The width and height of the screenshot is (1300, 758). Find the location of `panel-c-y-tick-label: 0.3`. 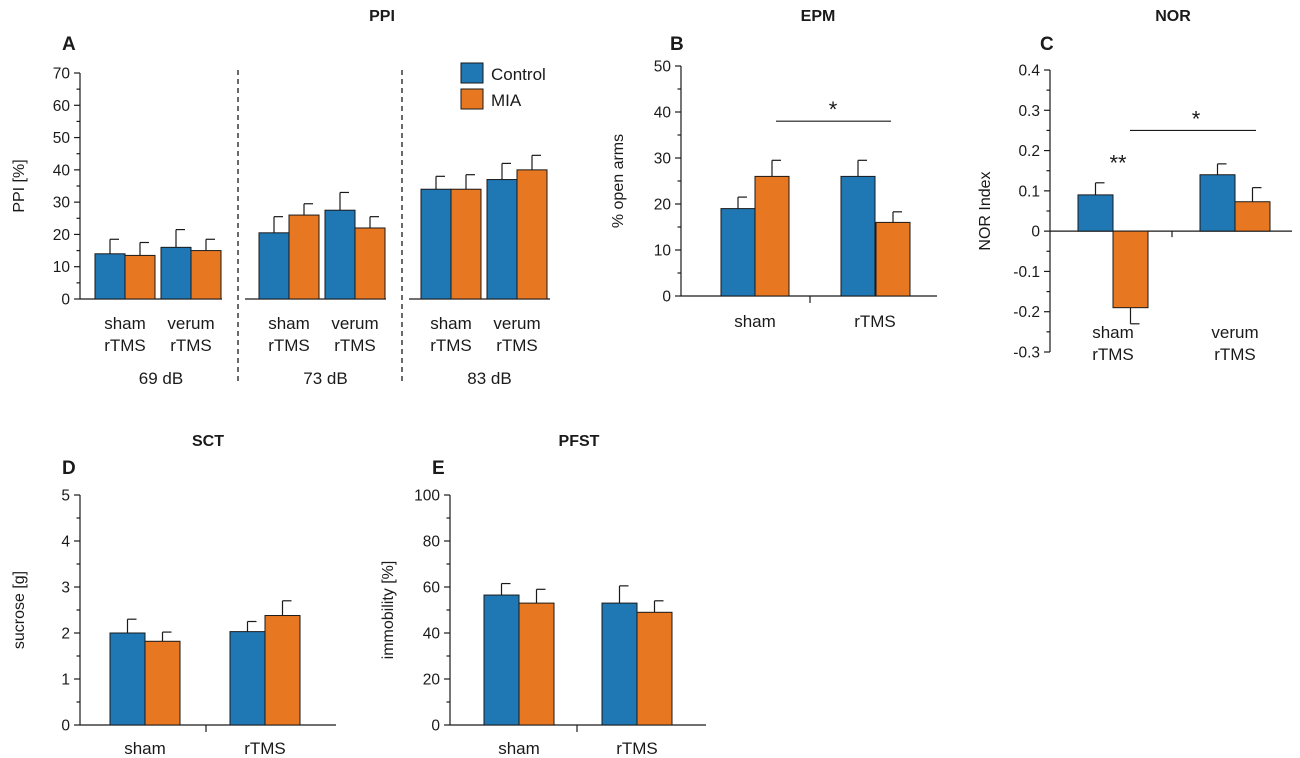

panel-c-y-tick-label: 0.3 is located at coordinates (1029, 111).